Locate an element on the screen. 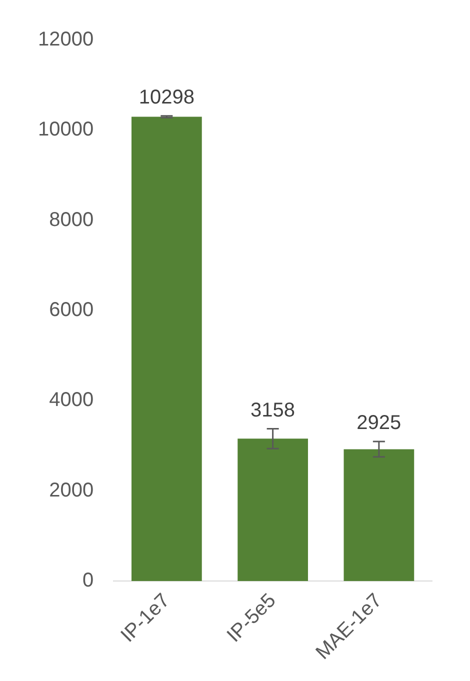 The image size is (470, 681). y-tick-label: 10000 is located at coordinates (66, 129).